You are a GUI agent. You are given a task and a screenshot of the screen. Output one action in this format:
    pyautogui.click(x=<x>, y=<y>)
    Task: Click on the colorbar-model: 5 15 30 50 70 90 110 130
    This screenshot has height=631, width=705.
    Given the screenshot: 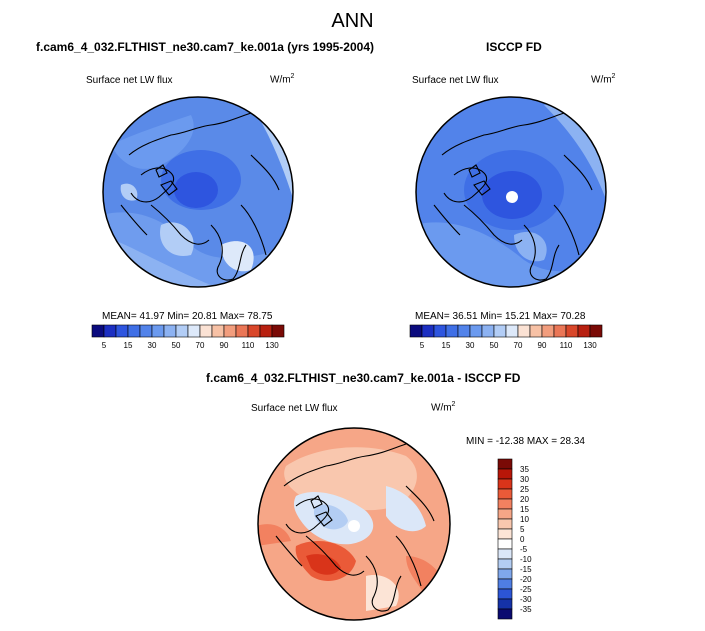 What is the action you would take?
    pyautogui.click(x=188, y=337)
    